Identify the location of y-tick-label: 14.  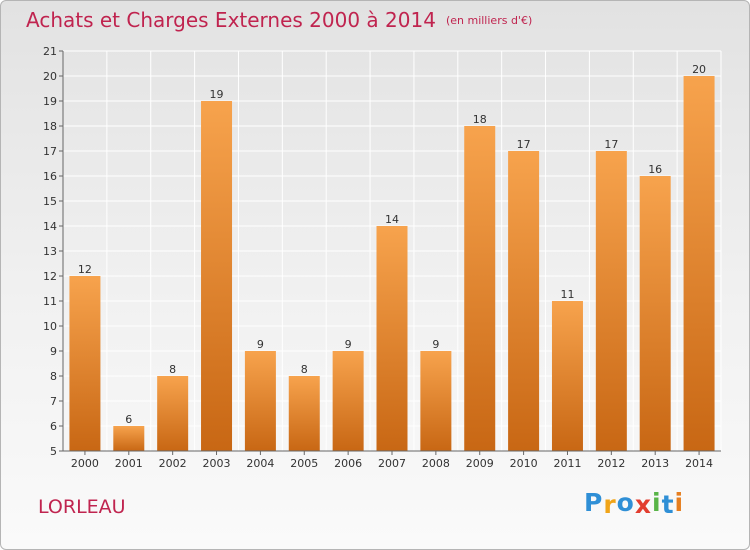
(50, 226).